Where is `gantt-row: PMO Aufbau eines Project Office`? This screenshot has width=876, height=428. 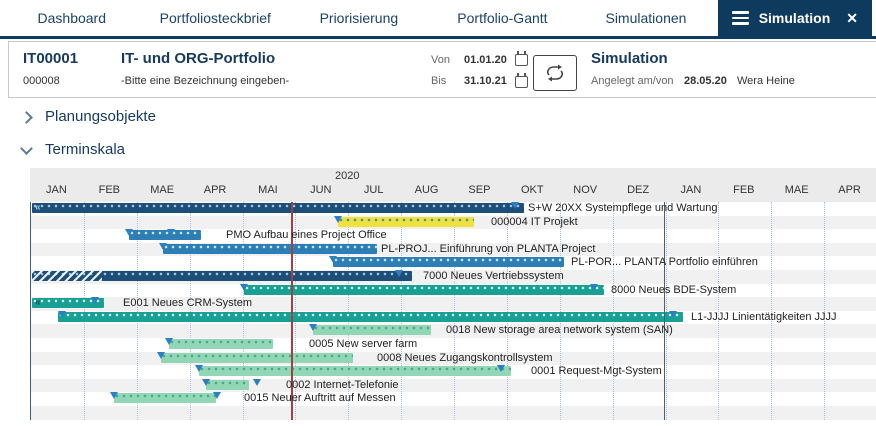 gantt-row: PMO Aufbau eines Project Office is located at coordinates (453, 236).